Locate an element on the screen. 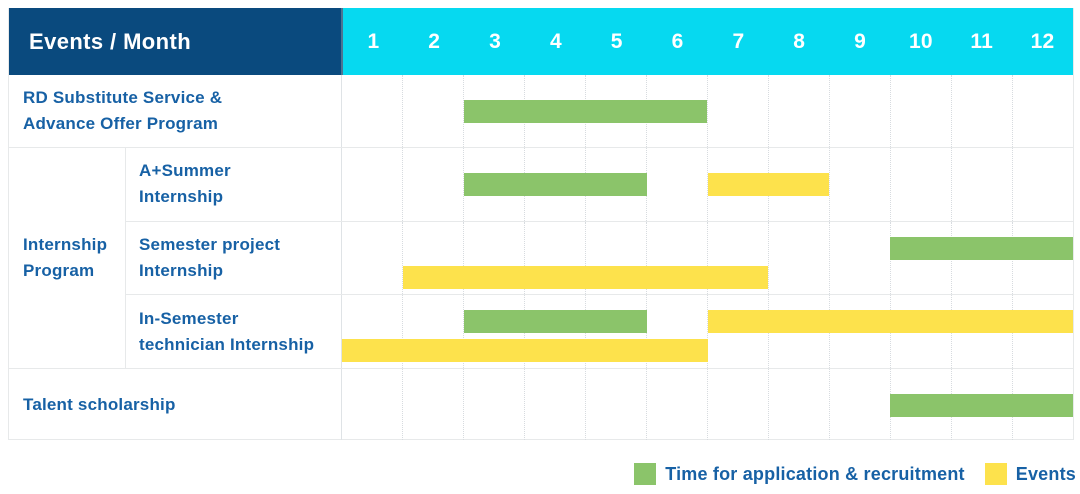 Image resolution: width=1080 pixels, height=494 pixels. label-line: RD Substitute Service & is located at coordinates (123, 97).